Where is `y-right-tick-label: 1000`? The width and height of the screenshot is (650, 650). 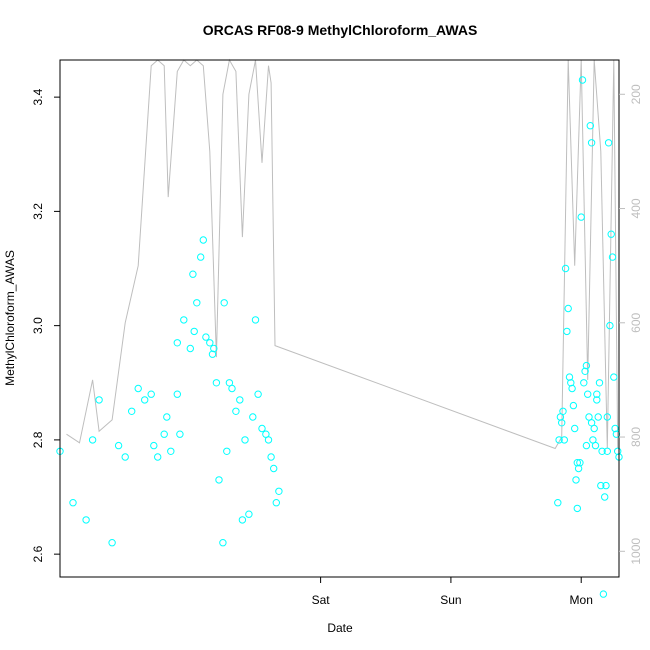 y-right-tick-label: 1000 is located at coordinates (636, 551).